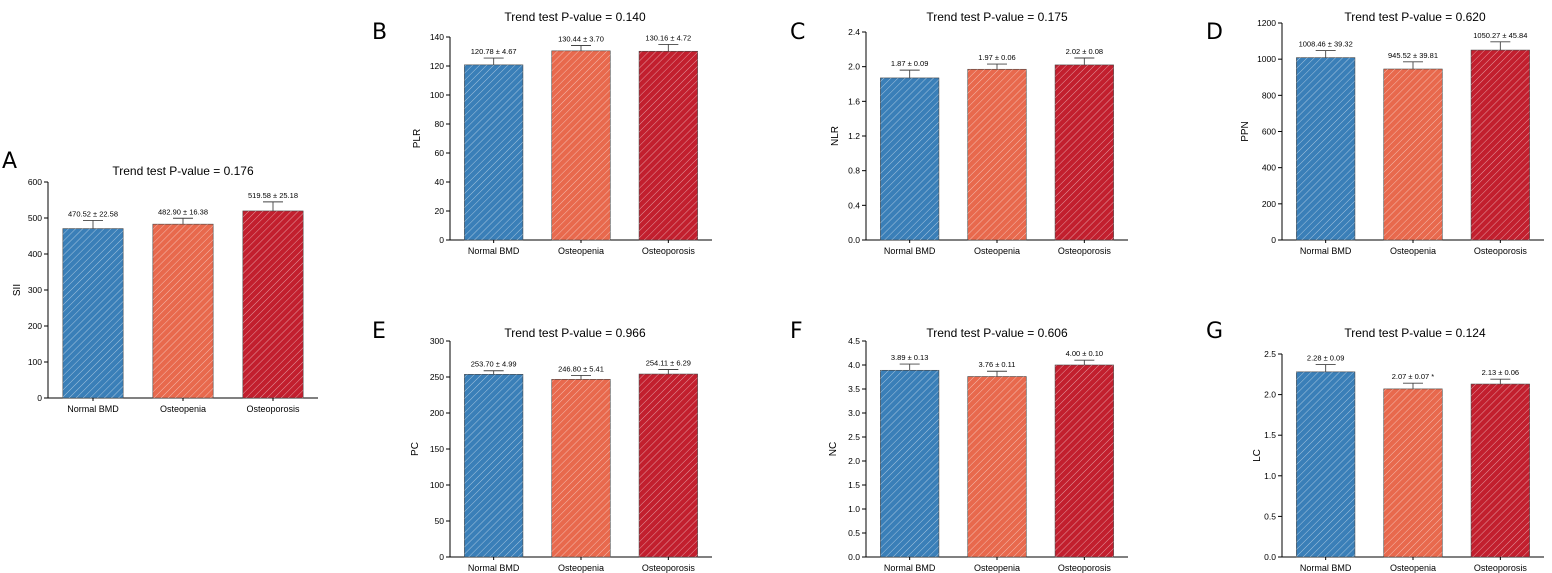 The height and width of the screenshot is (573, 1552). I want to click on x-tick-label-g-2: Osteopenia, so click(1413, 568).